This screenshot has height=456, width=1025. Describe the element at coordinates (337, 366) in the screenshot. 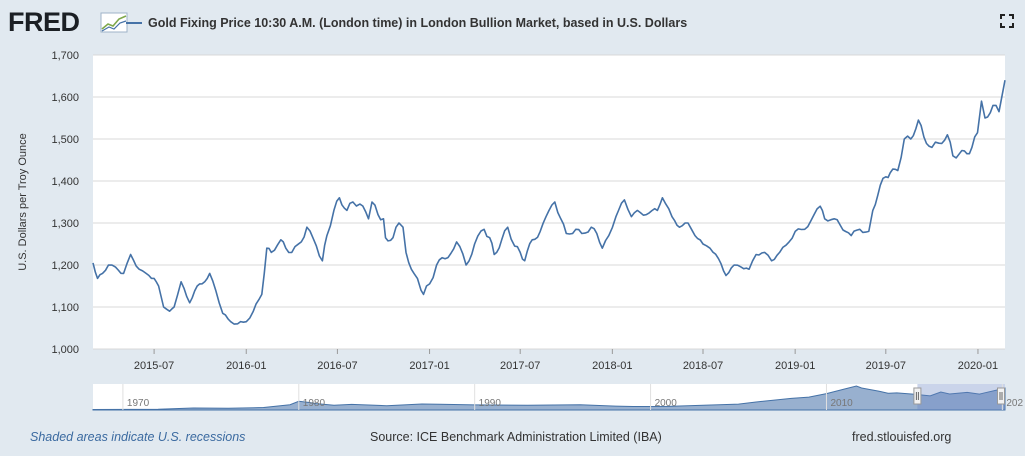

I see `x-tick-label: 2016-07` at that location.